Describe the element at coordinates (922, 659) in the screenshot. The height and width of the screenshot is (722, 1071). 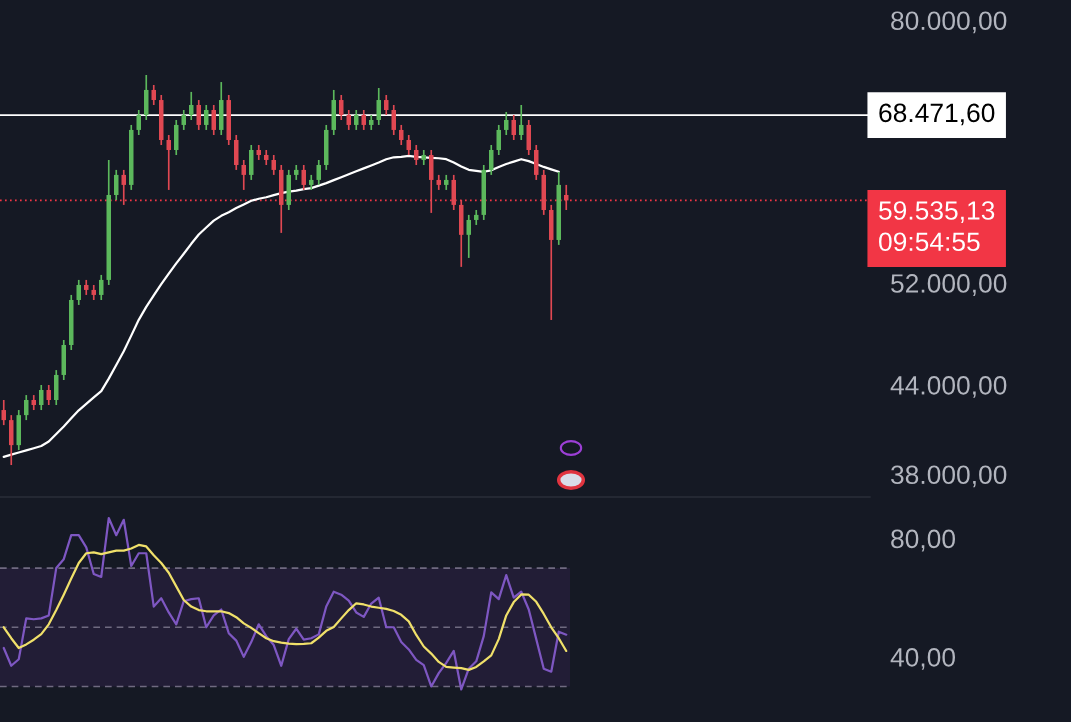
I see `y-tick-label: 40,00` at that location.